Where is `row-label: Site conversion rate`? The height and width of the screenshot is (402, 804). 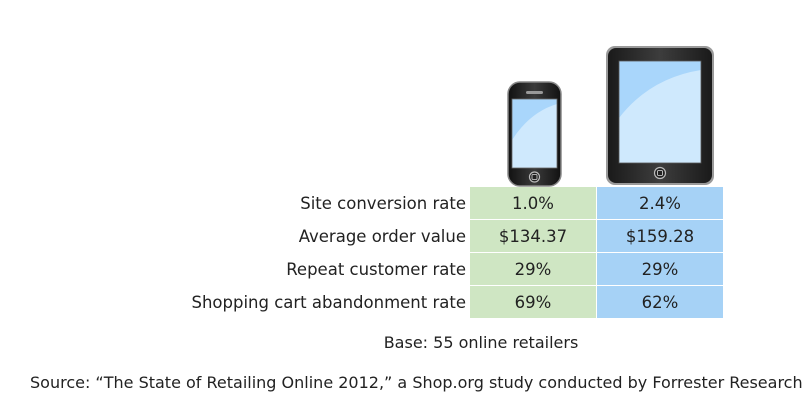
row-label: Site conversion rate is located at coordinates (383, 203).